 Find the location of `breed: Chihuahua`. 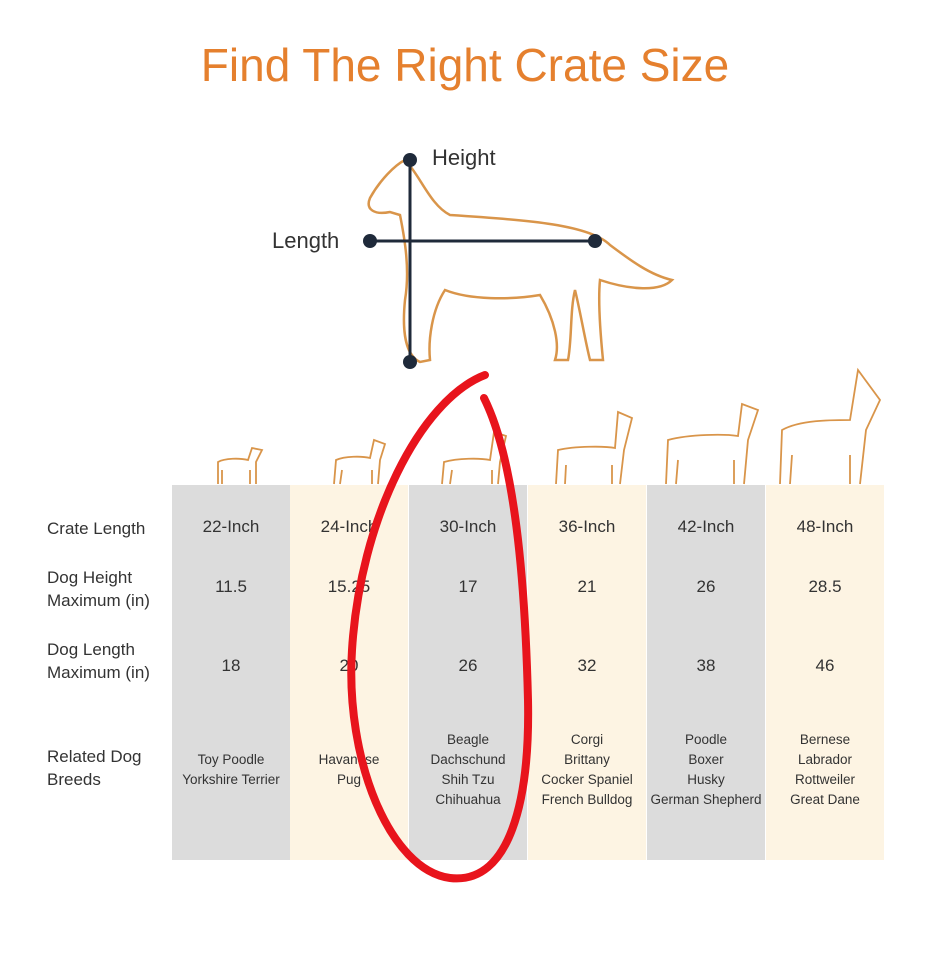

breed: Chihuahua is located at coordinates (468, 799).